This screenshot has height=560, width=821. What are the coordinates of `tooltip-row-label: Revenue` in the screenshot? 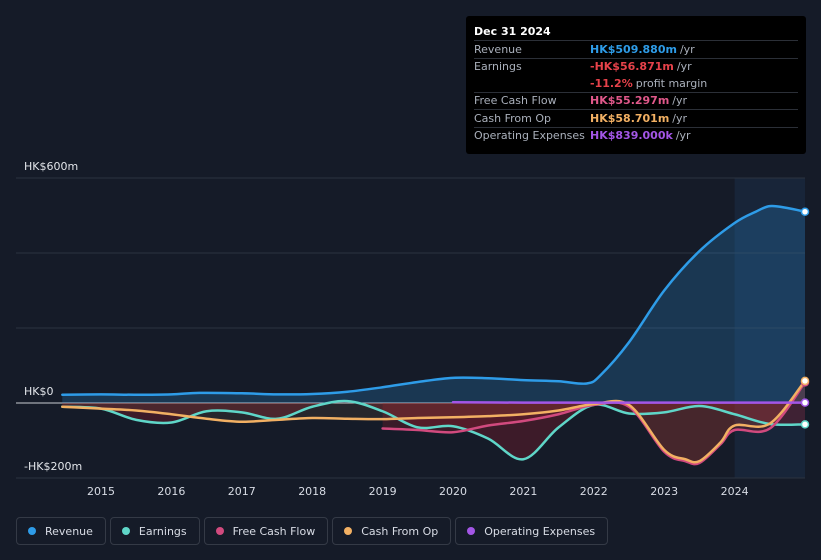 It's located at (498, 49).